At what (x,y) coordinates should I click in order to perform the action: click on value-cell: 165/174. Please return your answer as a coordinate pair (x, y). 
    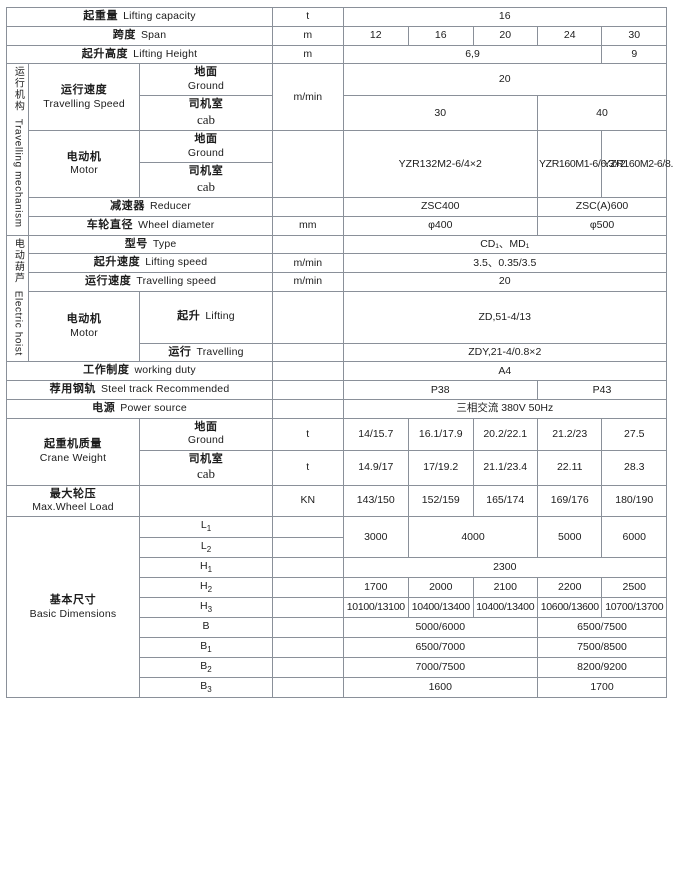
    Looking at the image, I should click on (505, 501).